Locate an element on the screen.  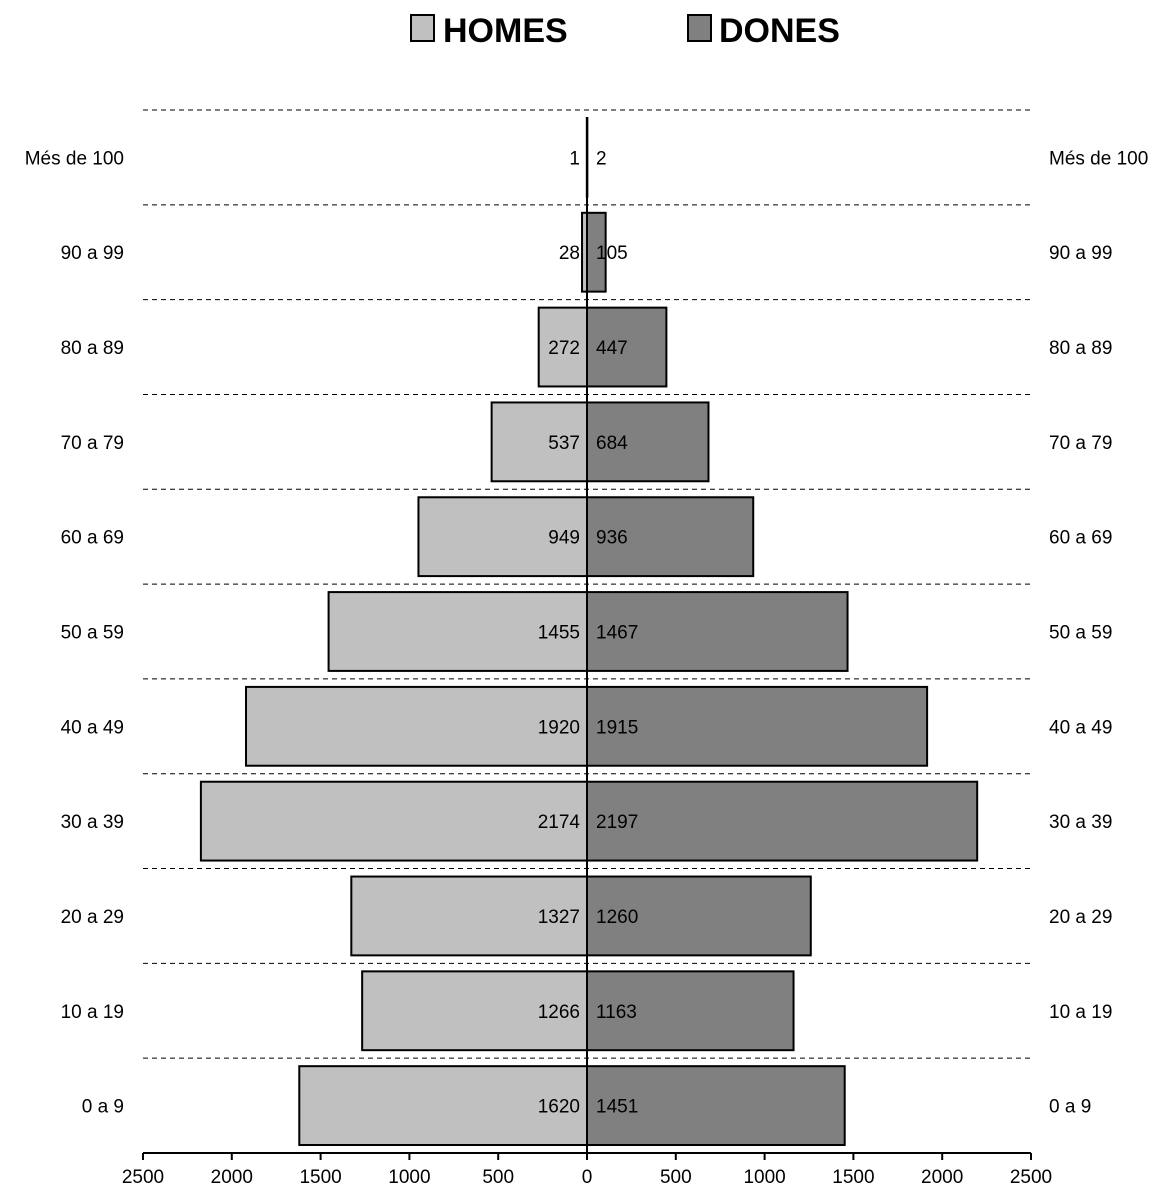
data-label-dones: 1260 is located at coordinates (617, 917).